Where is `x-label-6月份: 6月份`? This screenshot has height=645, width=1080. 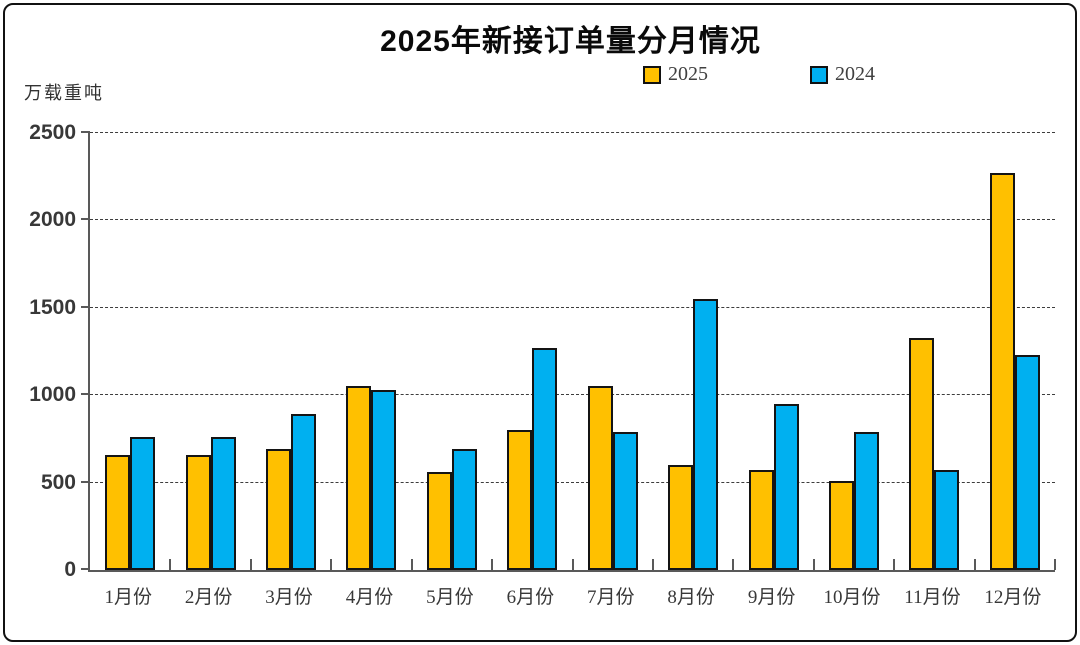
x-label-6月份: 6月份 is located at coordinates (530, 597).